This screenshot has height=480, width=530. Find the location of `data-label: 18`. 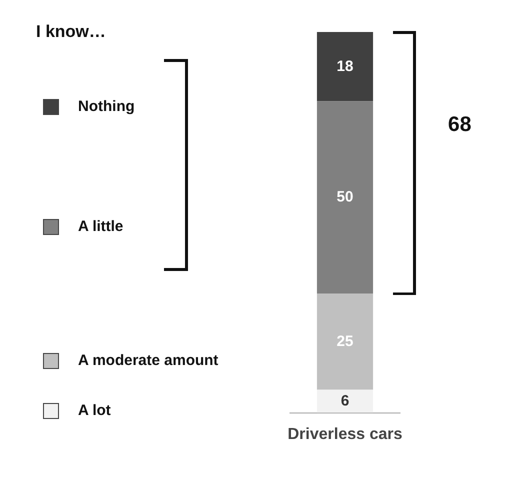

data-label: 18 is located at coordinates (345, 66).